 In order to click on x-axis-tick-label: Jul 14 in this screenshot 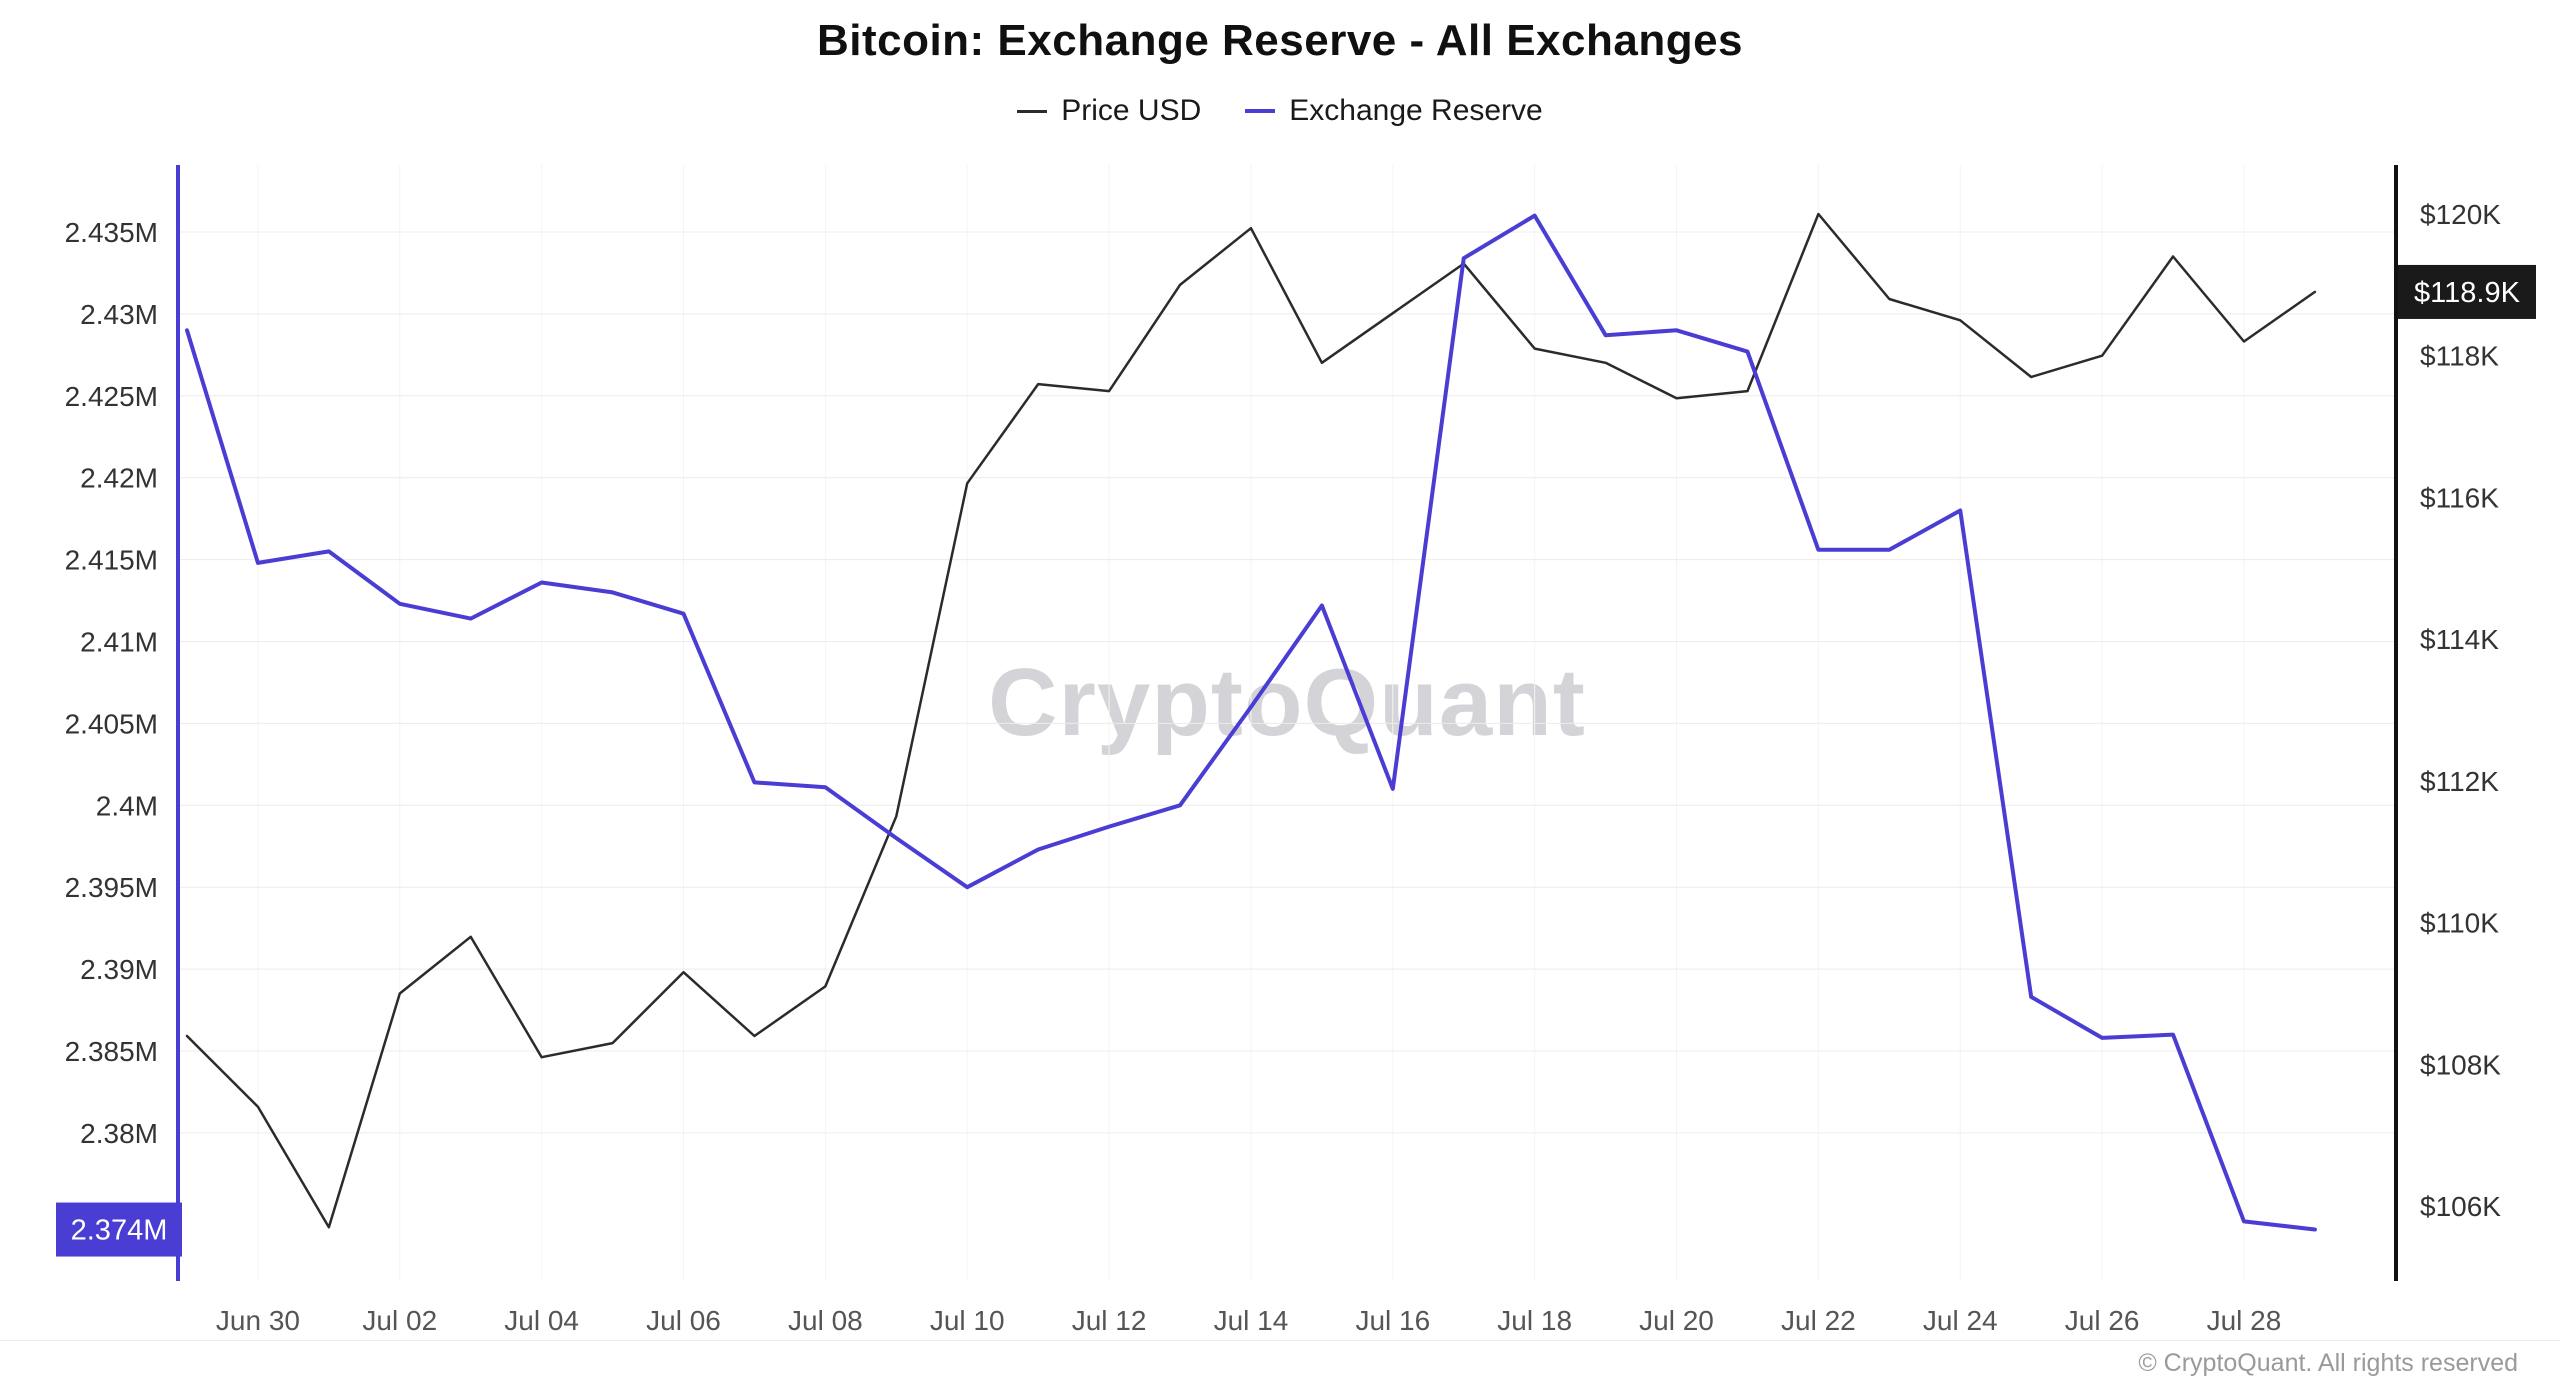, I will do `click(1251, 1320)`.